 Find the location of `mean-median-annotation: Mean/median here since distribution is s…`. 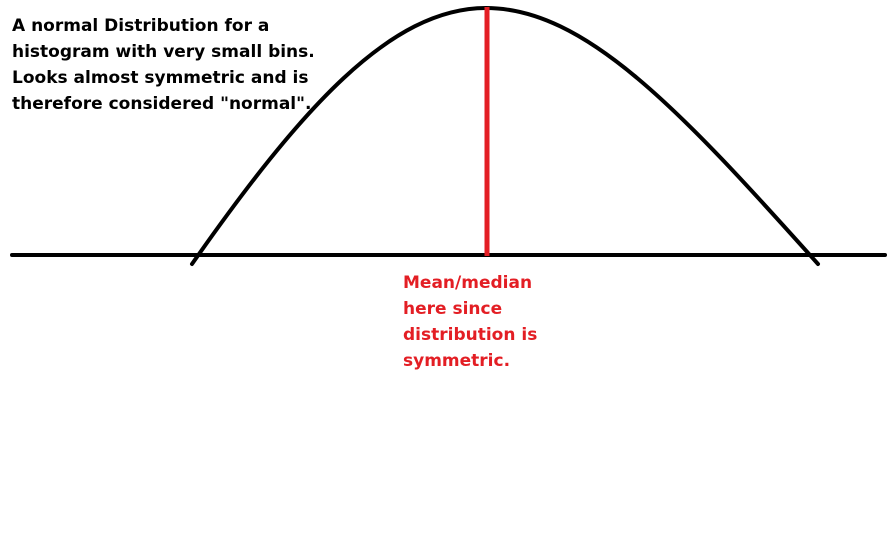

mean-median-annotation: Mean/median here since distribution is s… is located at coordinates (470, 322).